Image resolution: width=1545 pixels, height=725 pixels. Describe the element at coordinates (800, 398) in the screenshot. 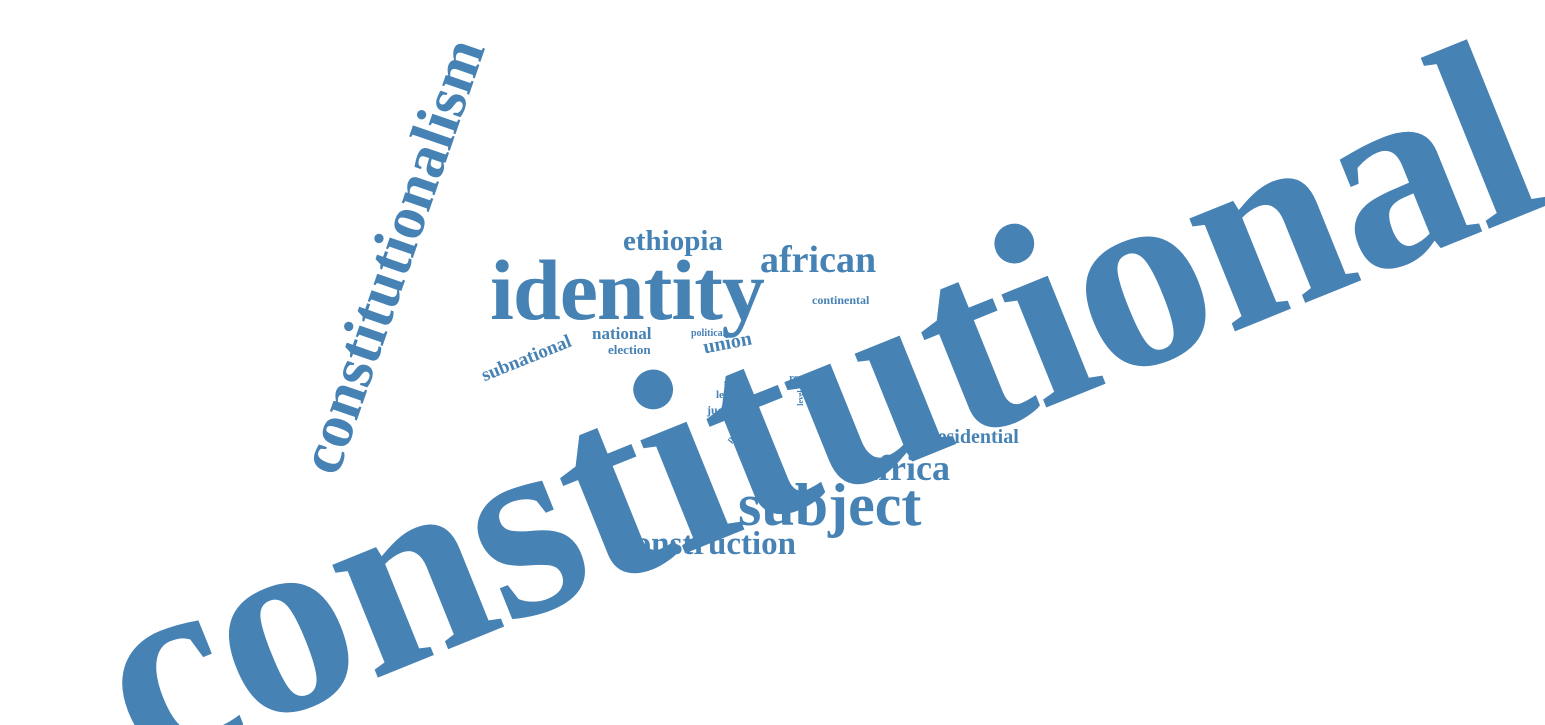

I see `word-level: level` at that location.